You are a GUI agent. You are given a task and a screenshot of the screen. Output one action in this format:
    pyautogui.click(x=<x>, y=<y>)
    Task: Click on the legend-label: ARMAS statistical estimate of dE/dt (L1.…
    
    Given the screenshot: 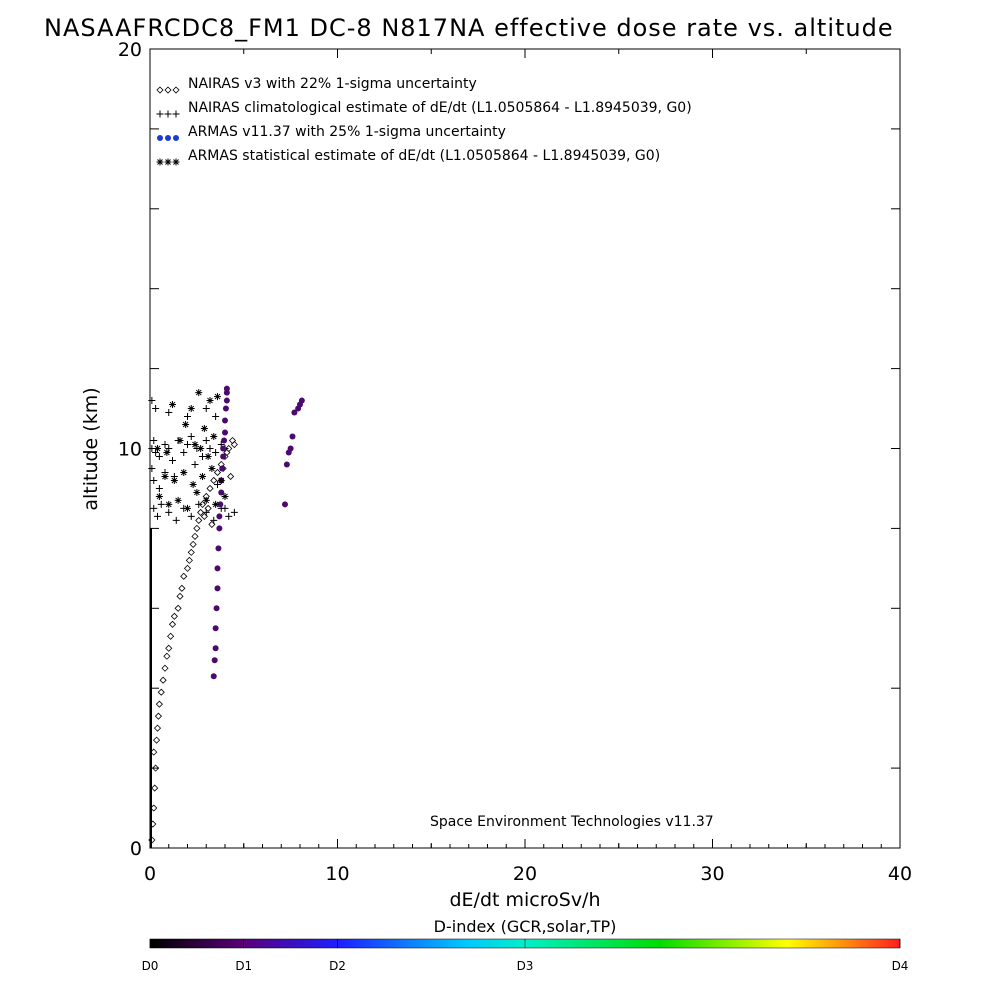 What is the action you would take?
    pyautogui.click(x=424, y=156)
    